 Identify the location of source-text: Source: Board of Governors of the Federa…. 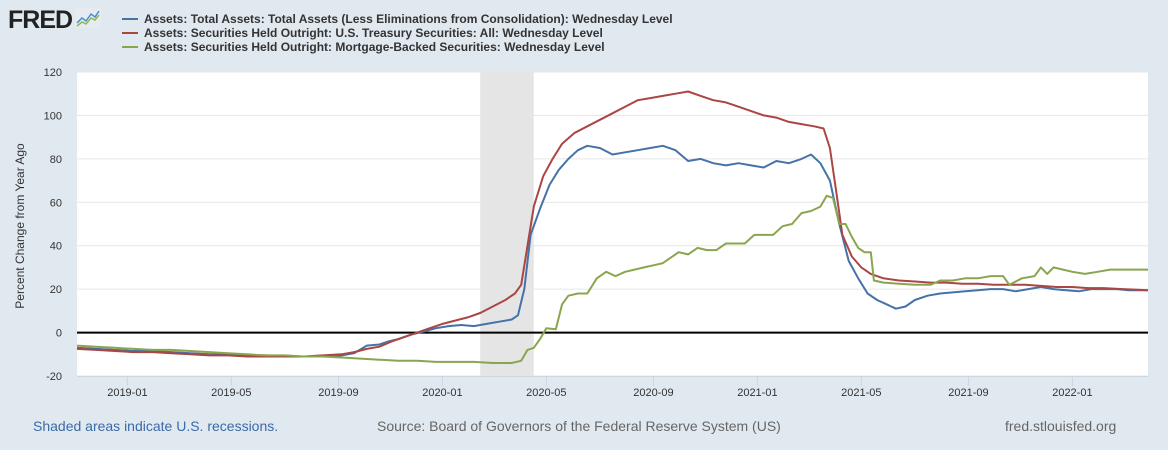
(579, 426).